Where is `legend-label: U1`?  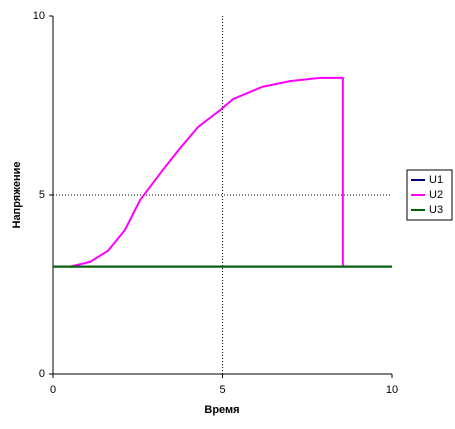
legend-label: U1 is located at coordinates (436, 180).